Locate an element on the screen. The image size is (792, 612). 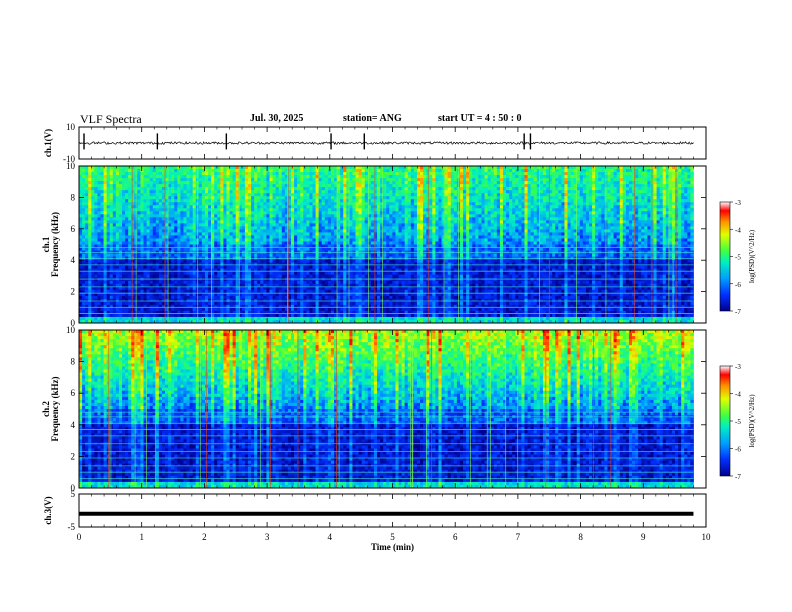
x-tick-label: 10 is located at coordinates (707, 537).